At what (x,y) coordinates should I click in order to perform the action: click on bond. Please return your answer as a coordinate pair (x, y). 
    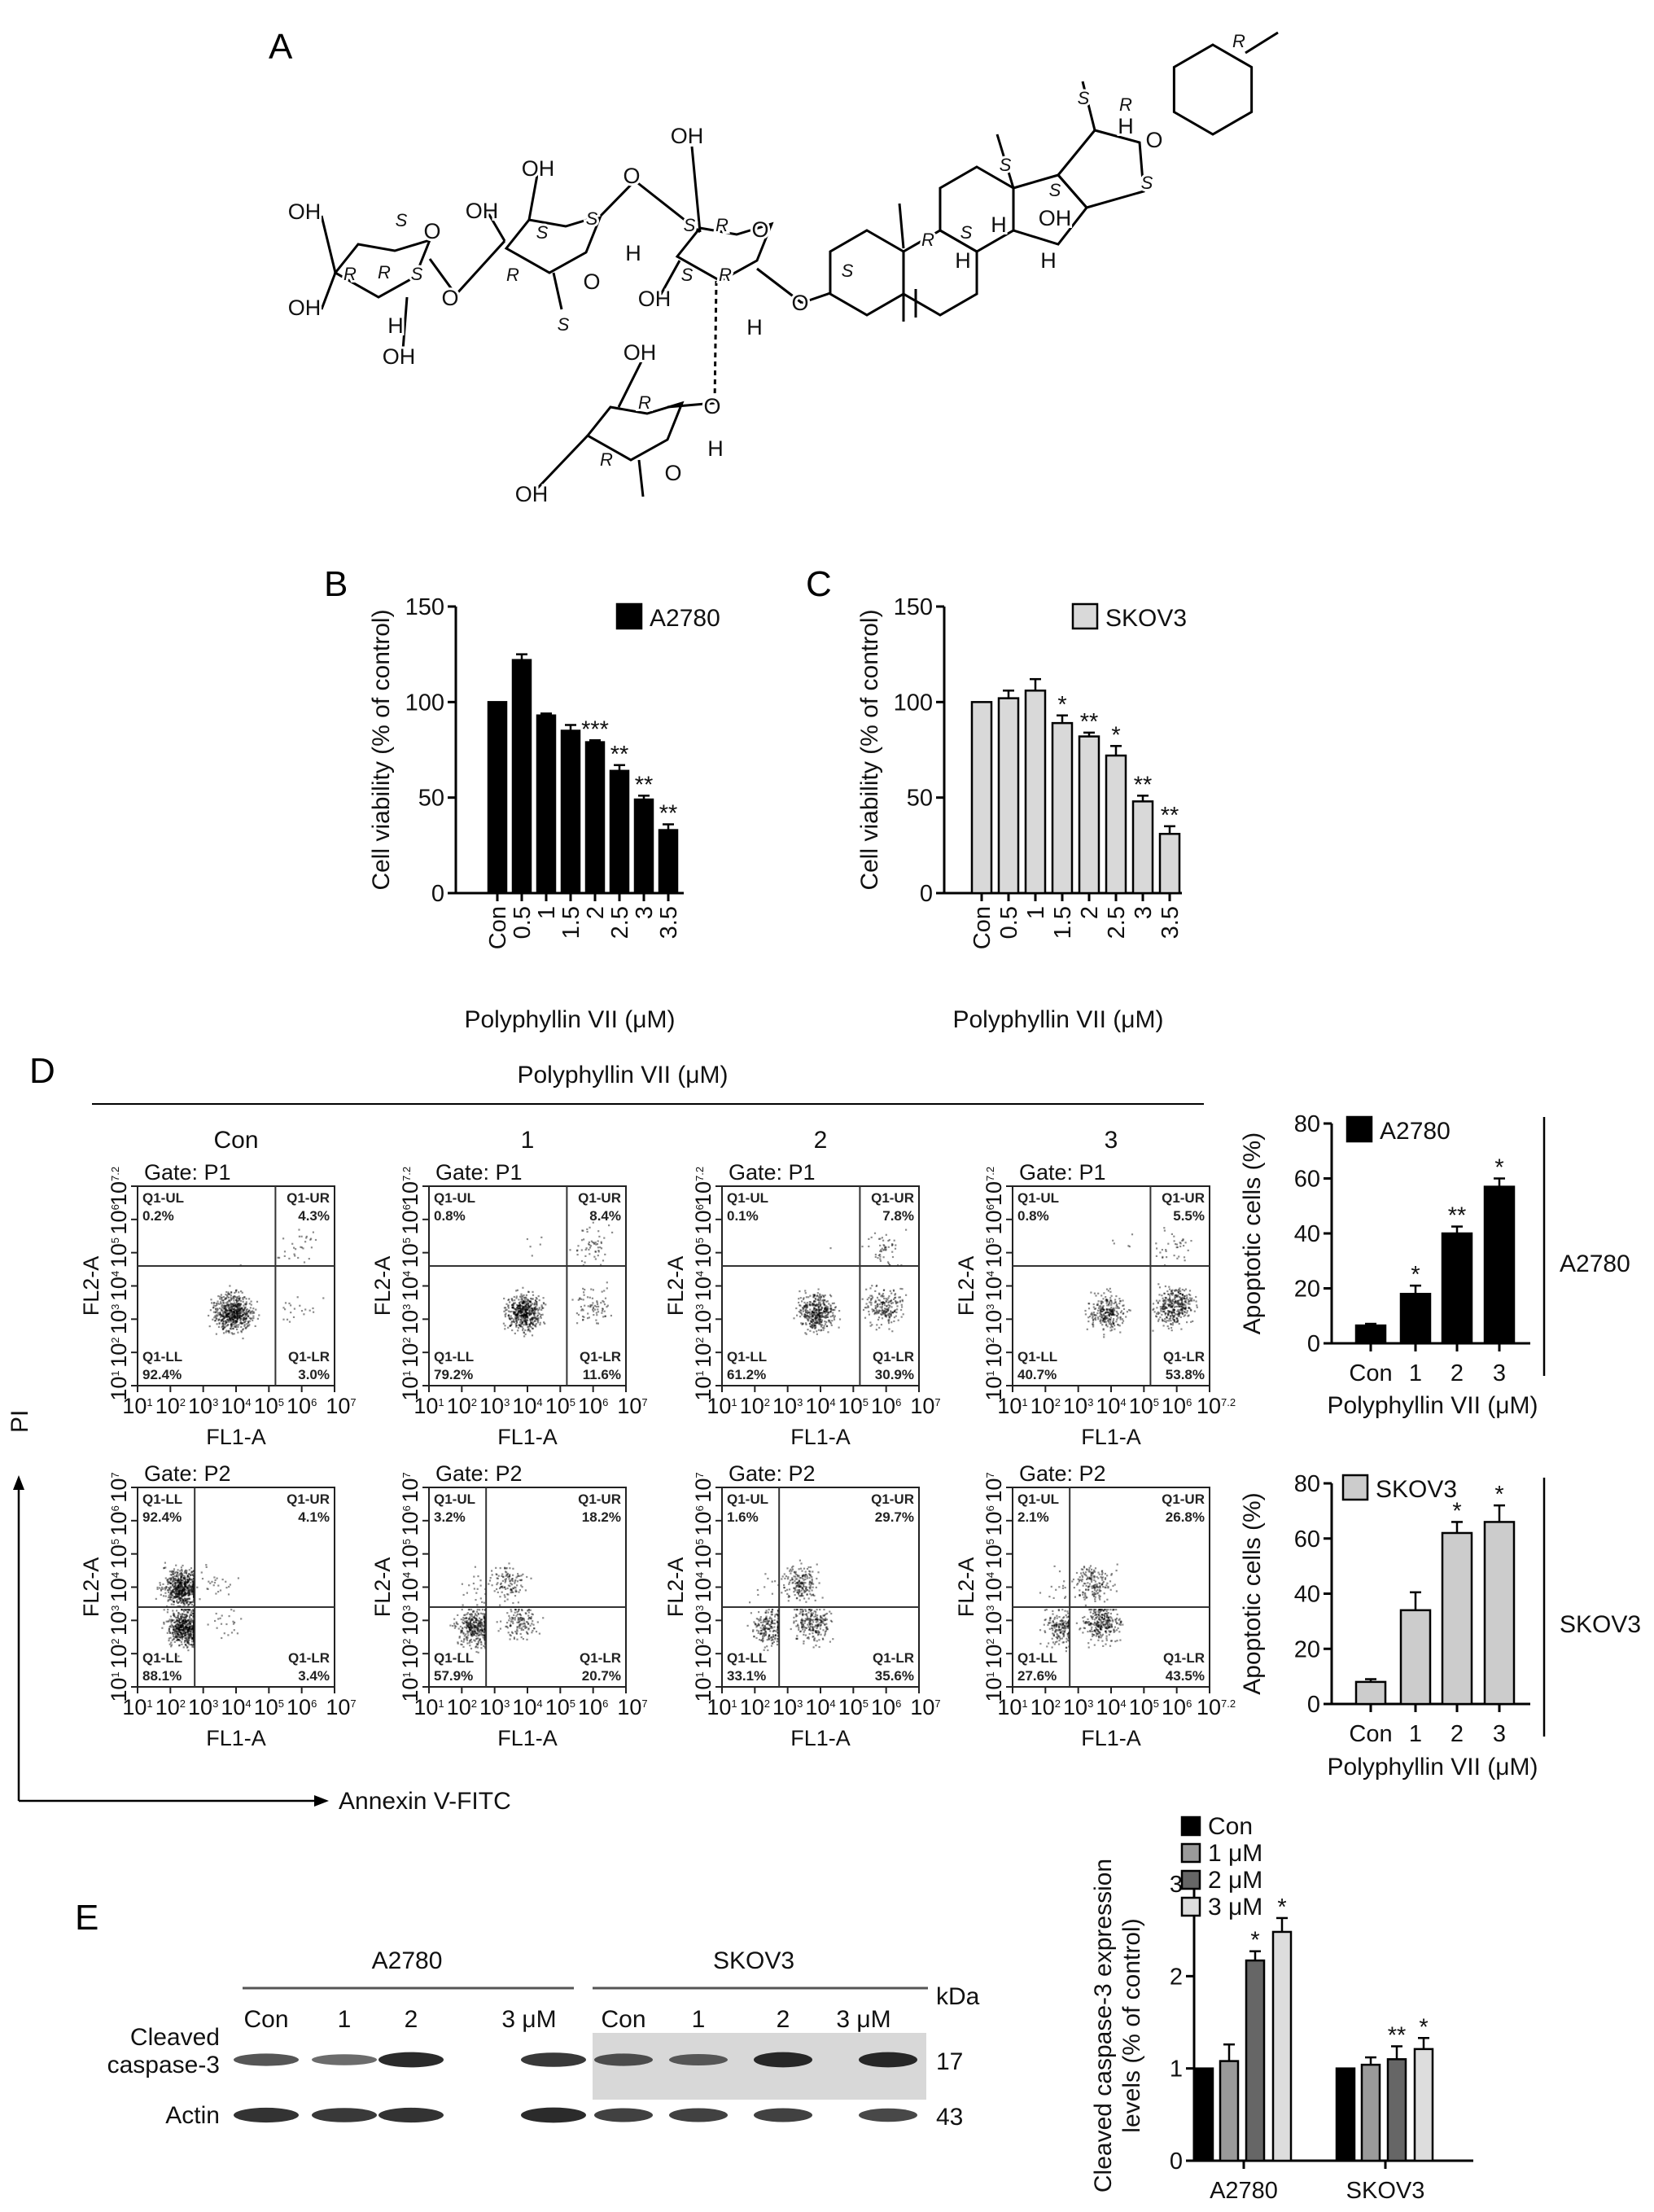
    Looking at the image, I should click on (328, 244).